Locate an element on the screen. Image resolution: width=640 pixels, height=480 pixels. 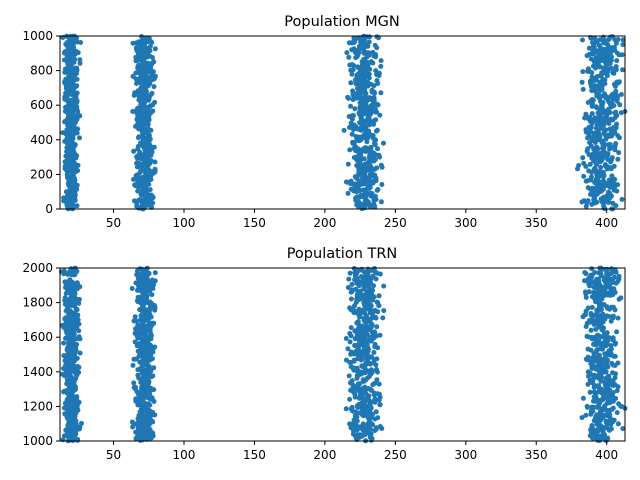
y-axis: 0 200 400 600 800 1000 is located at coordinates (41, 122).